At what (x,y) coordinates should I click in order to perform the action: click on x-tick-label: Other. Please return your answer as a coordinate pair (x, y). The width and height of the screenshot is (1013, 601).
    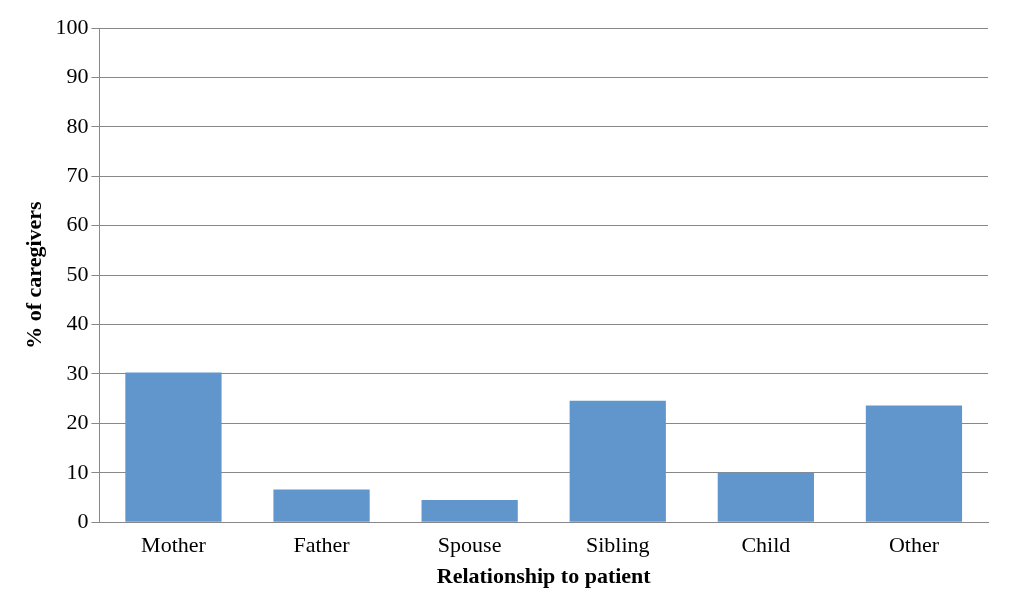
    Looking at the image, I should click on (914, 545).